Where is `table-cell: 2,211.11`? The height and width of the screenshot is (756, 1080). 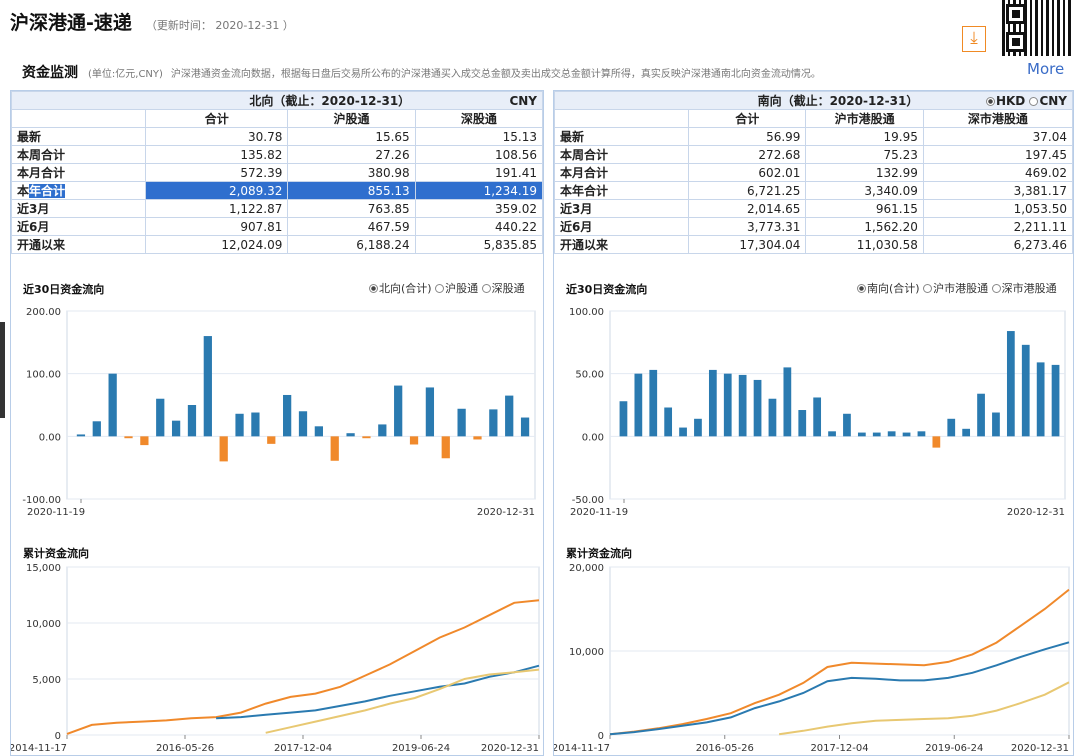 table-cell: 2,211.11 is located at coordinates (997, 226).